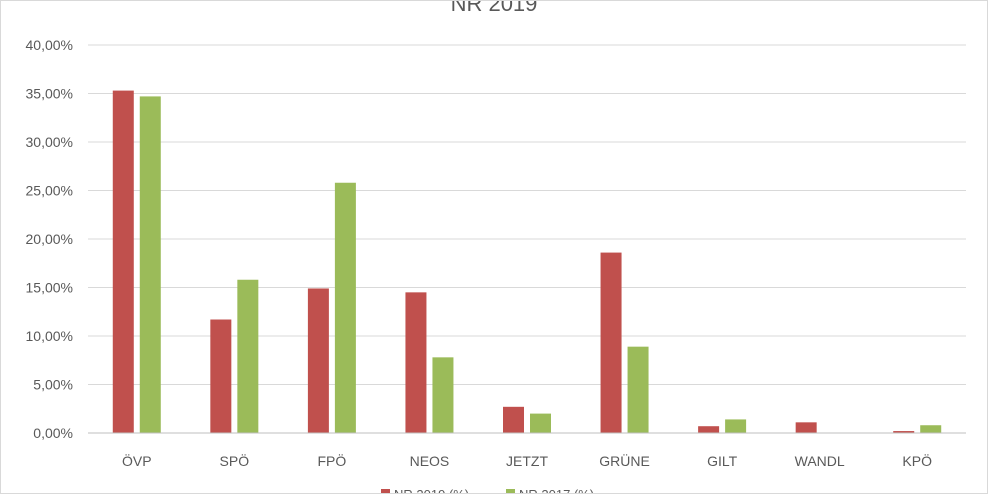 This screenshot has height=494, width=988. Describe the element at coordinates (49, 288) in the screenshot. I see `y-tick-label: 15,00%` at that location.